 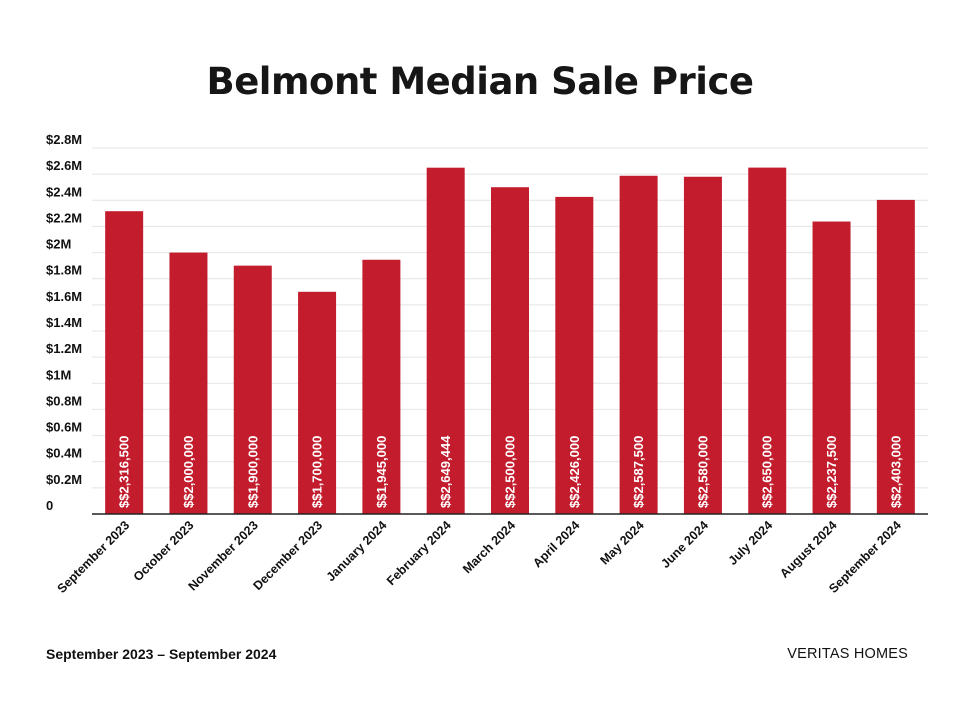 What do you see at coordinates (574, 472) in the screenshot?
I see `bar-data-label: $$2,426,000` at bounding box center [574, 472].